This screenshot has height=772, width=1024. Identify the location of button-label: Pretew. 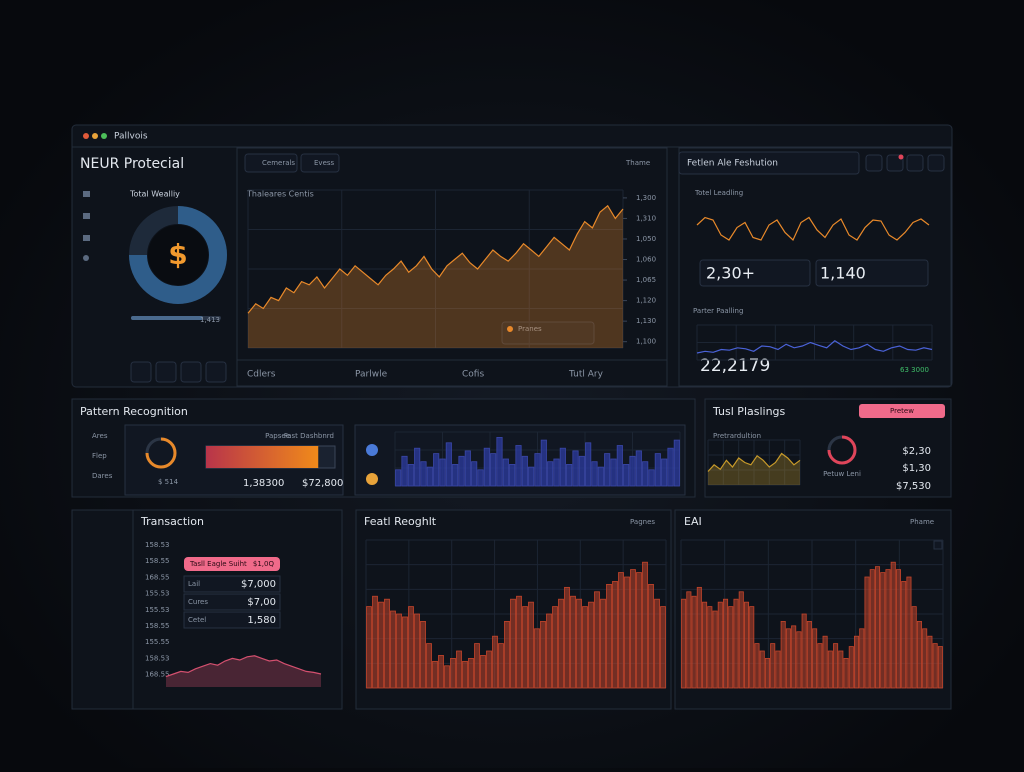
(902, 411).